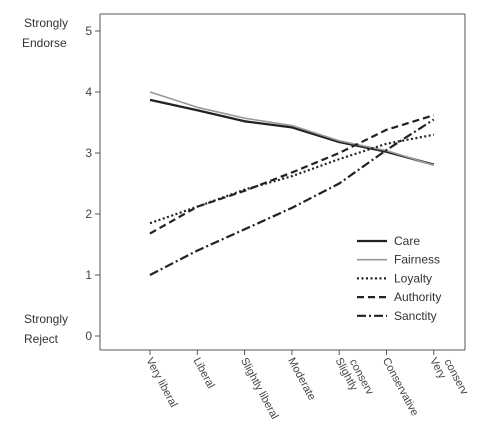 The width and height of the screenshot is (500, 439). What do you see at coordinates (88, 275) in the screenshot?
I see `y-tick-label: 1` at bounding box center [88, 275].